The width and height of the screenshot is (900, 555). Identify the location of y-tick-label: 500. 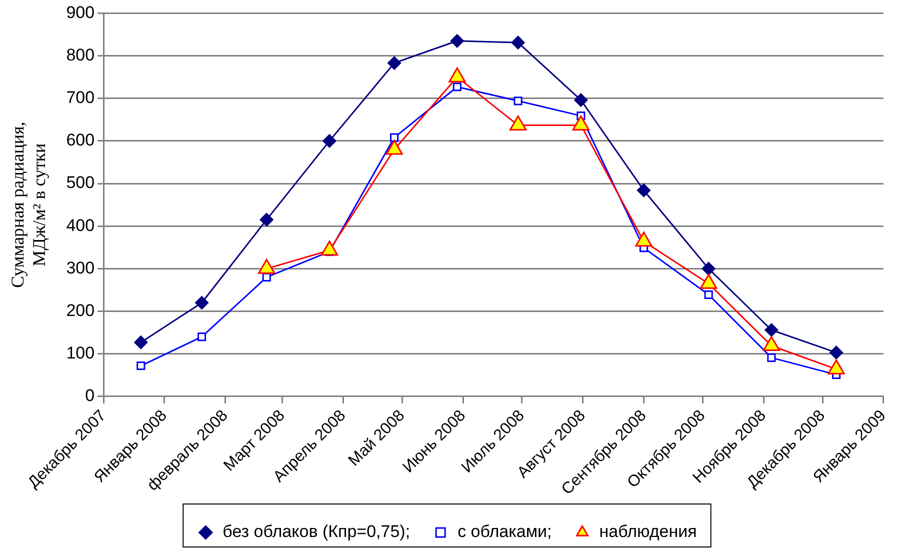
(80, 182).